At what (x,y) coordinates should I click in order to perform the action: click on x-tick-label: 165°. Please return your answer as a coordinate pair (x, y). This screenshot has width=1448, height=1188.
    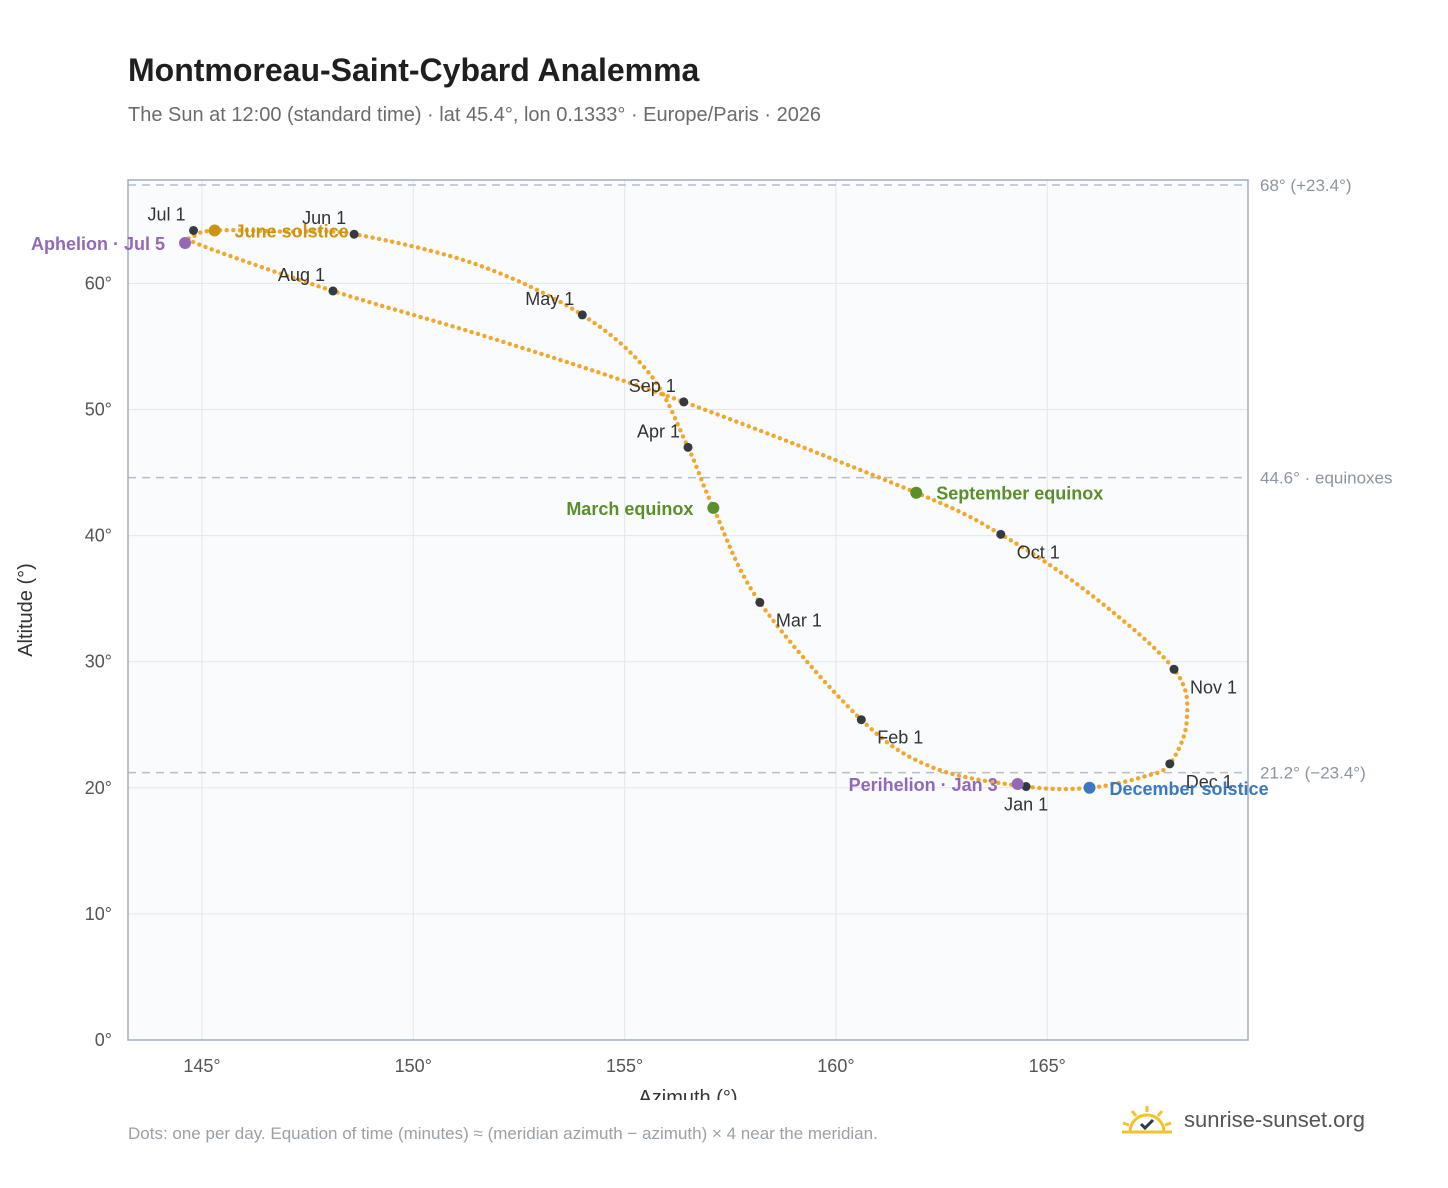
    Looking at the image, I should click on (1047, 1066).